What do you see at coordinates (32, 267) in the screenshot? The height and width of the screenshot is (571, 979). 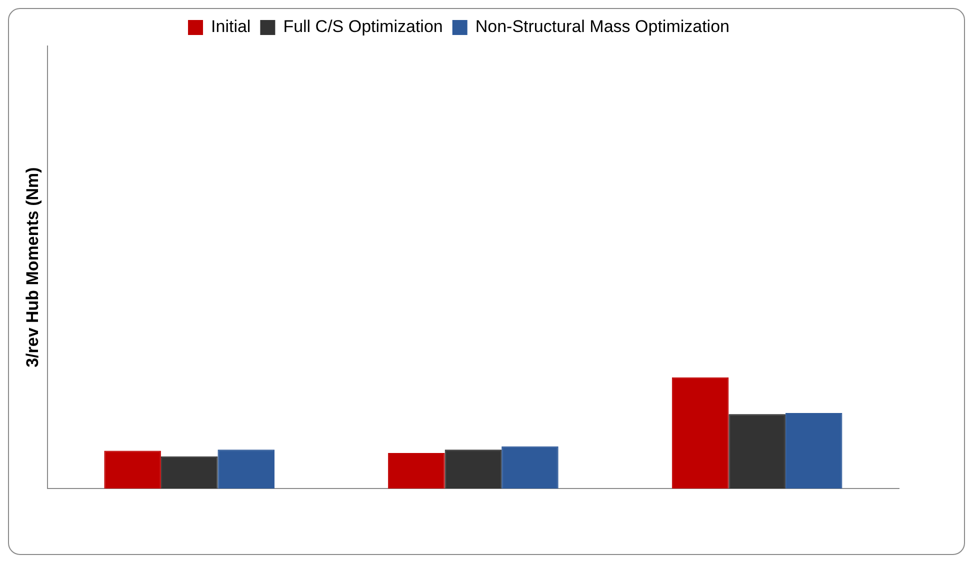 I see `y-axis-title: 3/rev Hub Moments (Nm)` at bounding box center [32, 267].